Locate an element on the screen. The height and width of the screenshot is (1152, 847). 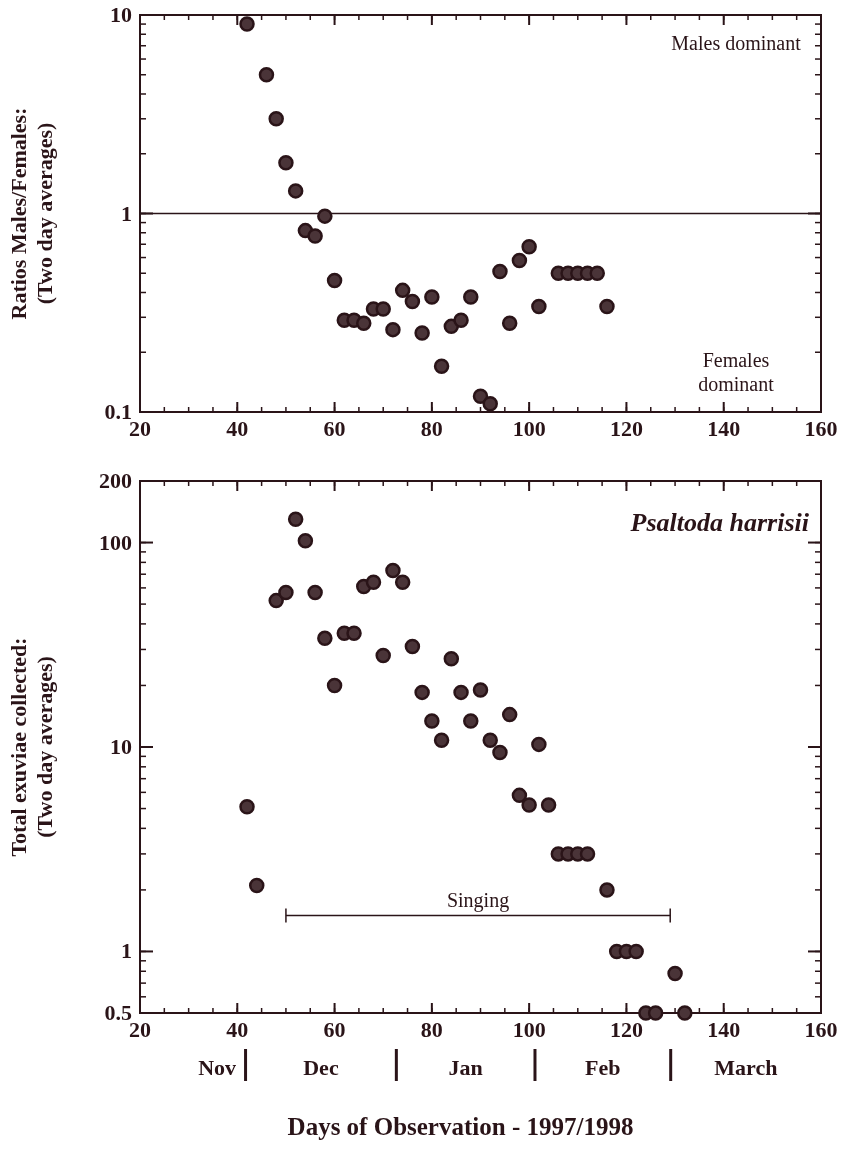
text: Jan is located at coordinates (465, 1067).